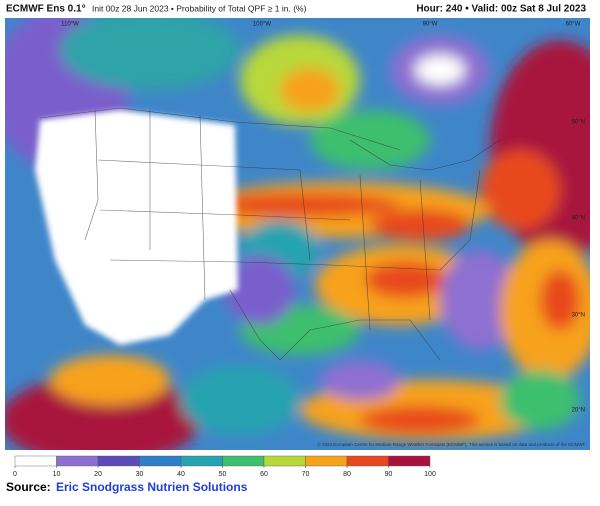  What do you see at coordinates (306, 474) in the screenshot?
I see `colorbar-tick-label: 70` at bounding box center [306, 474].